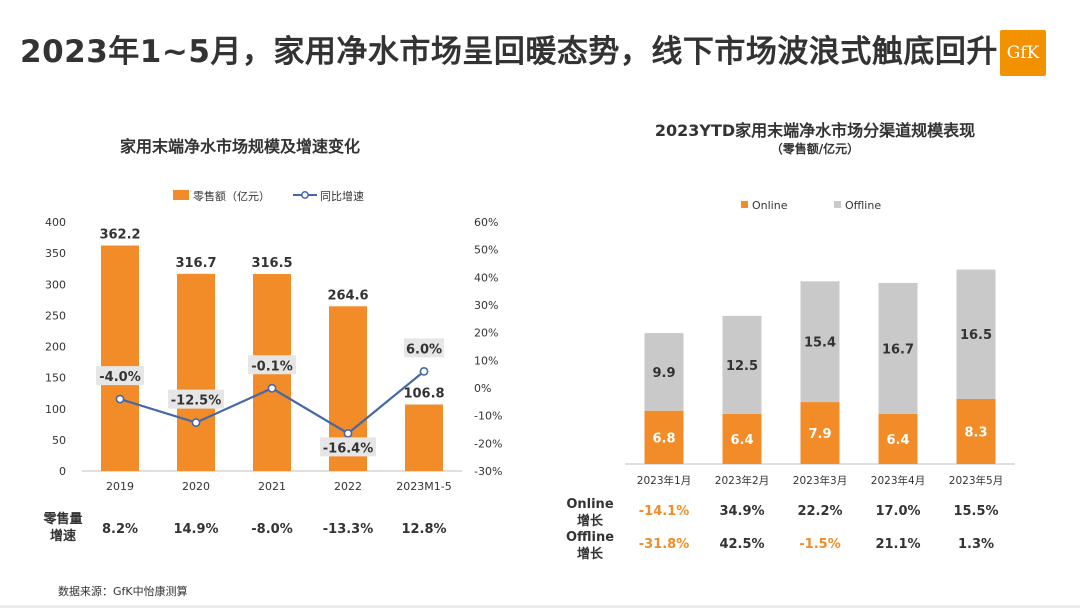 The width and height of the screenshot is (1080, 608). What do you see at coordinates (123, 591) in the screenshot?
I see `source-note: 数据来源：GfK中怡康测算` at bounding box center [123, 591].